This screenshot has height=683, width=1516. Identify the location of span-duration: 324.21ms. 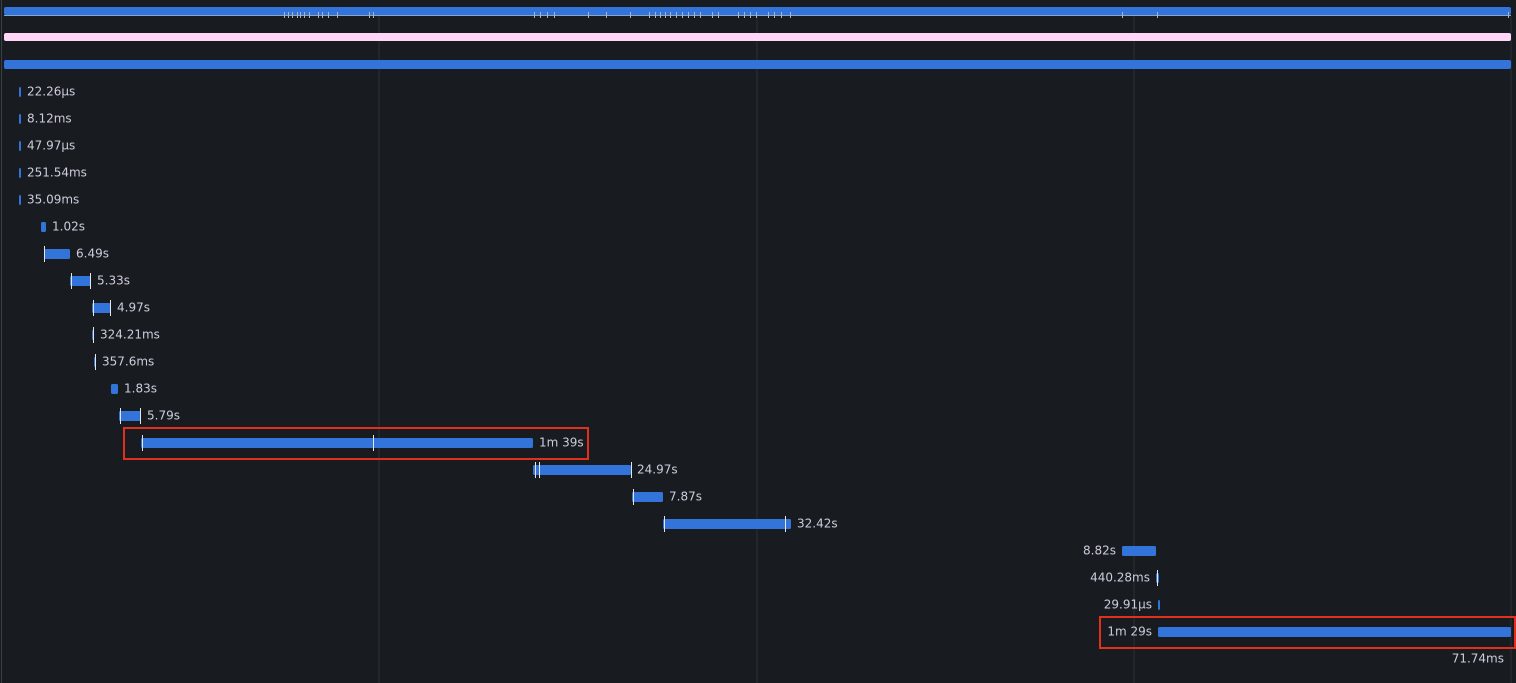
(130, 335).